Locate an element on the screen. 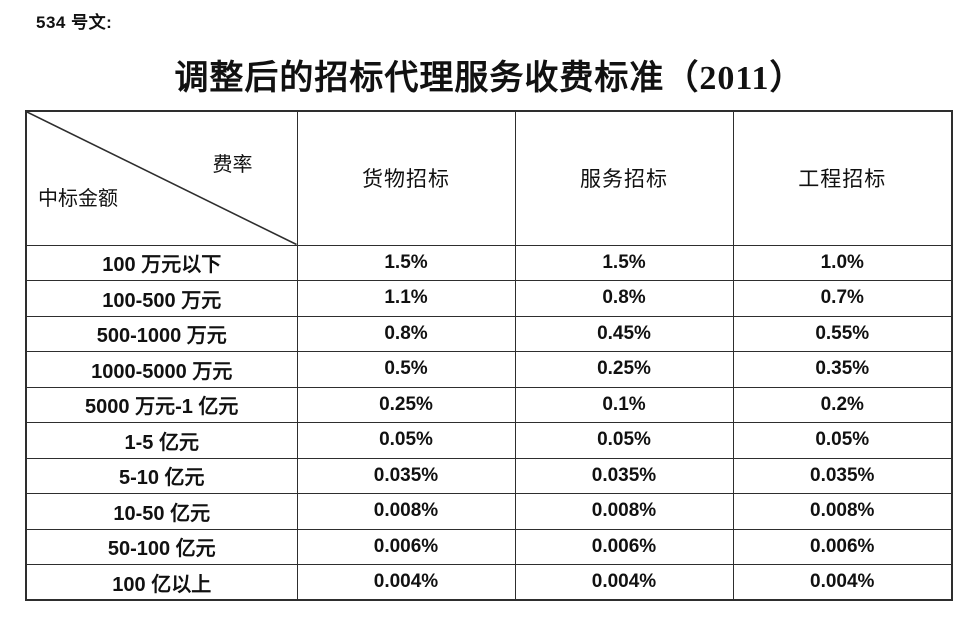 The image size is (979, 629). rate-value-cell: 0.7% is located at coordinates (842, 298).